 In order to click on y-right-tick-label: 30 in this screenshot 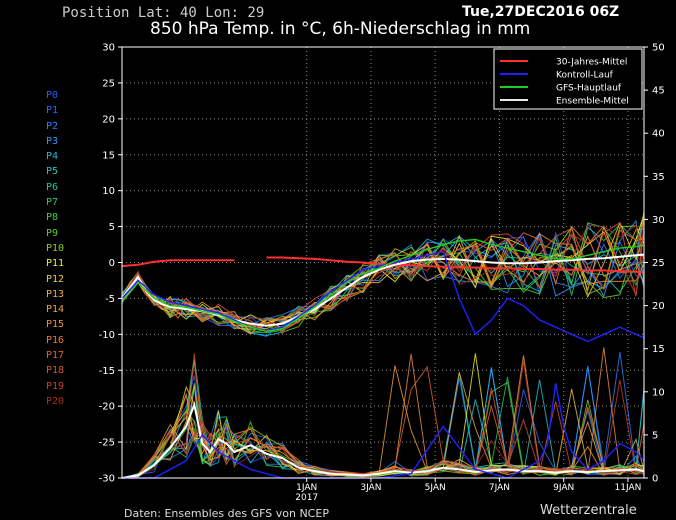, I will do `click(658, 220)`.